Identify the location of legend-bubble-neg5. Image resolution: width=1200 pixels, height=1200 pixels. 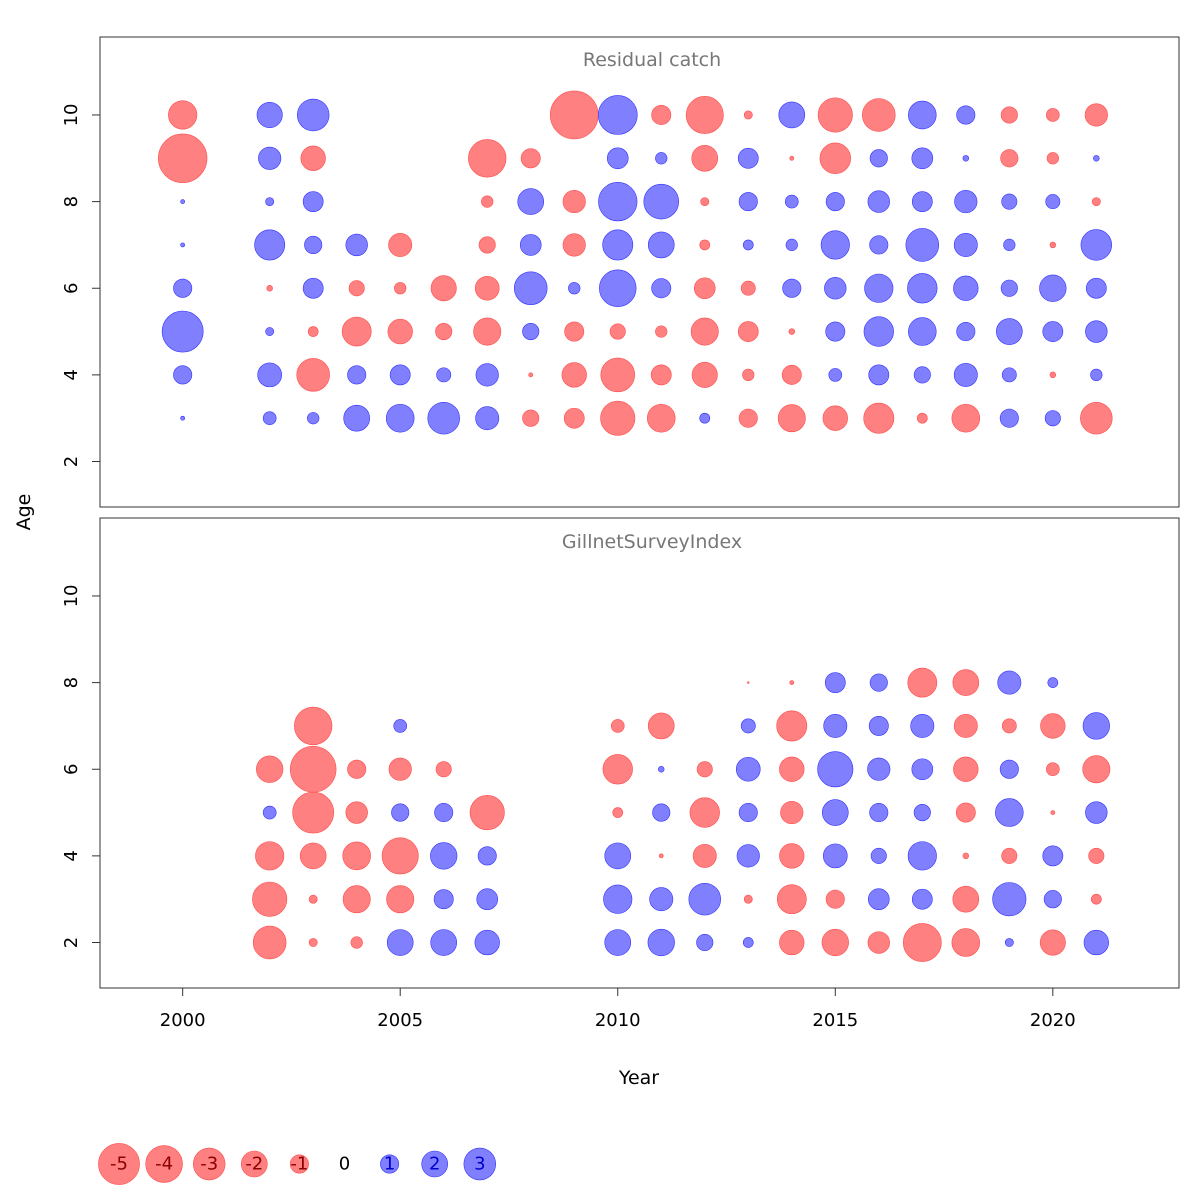
(119, 1164).